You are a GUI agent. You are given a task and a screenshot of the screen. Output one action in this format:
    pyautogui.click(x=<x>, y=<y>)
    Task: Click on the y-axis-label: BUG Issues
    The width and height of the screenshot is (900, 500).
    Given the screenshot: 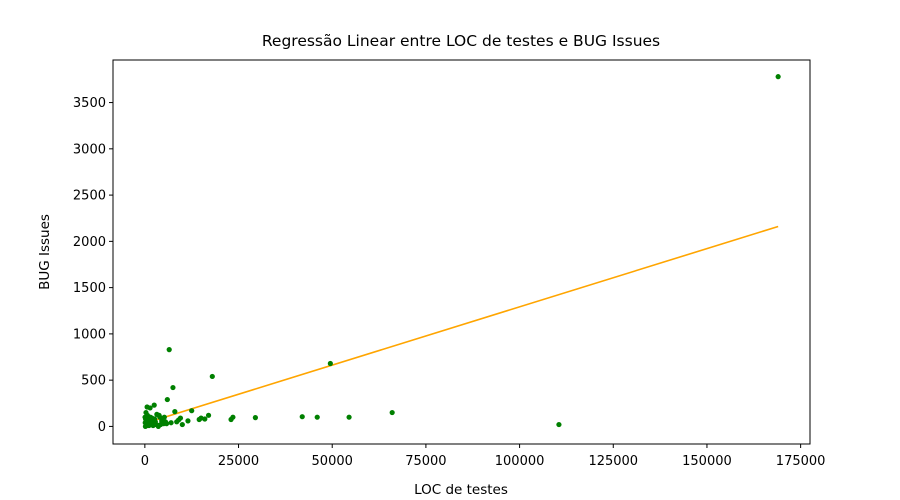 What is the action you would take?
    pyautogui.click(x=45, y=252)
    